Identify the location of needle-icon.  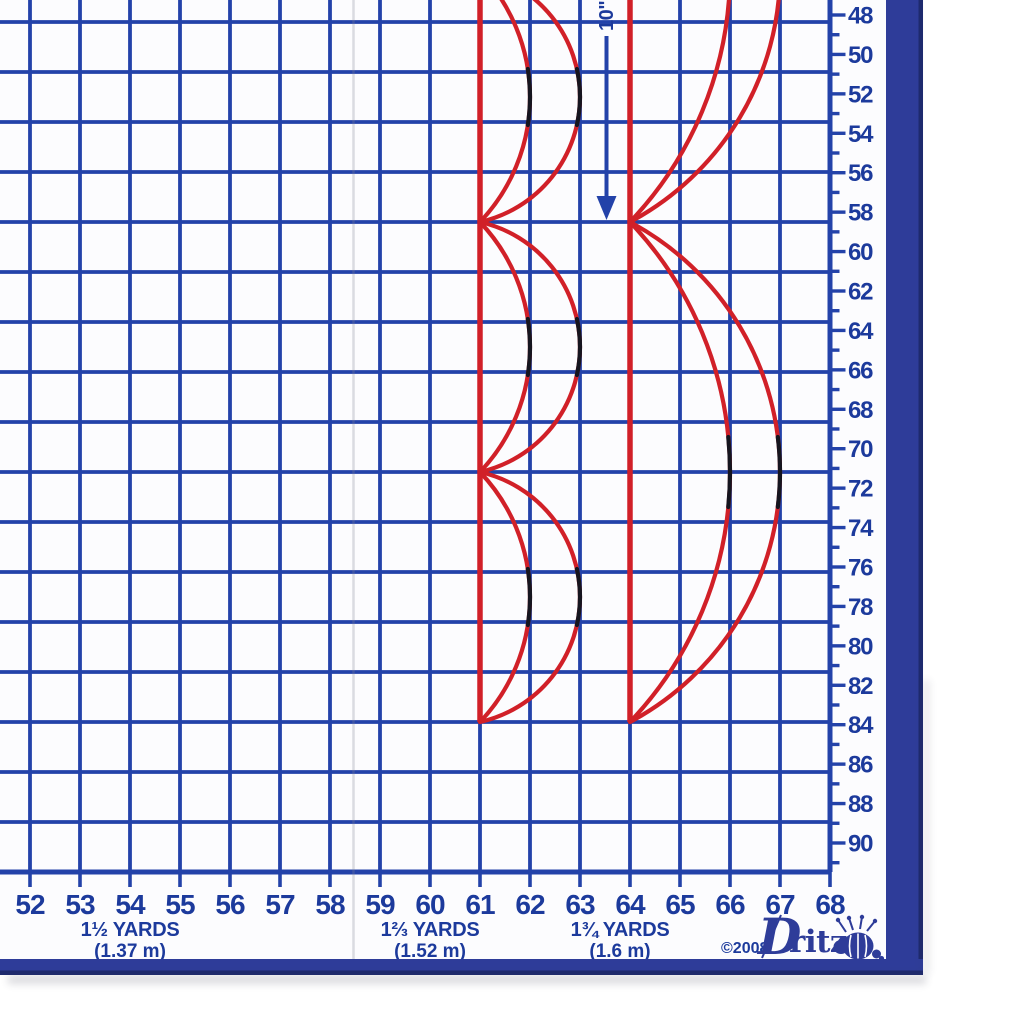
(771, 936).